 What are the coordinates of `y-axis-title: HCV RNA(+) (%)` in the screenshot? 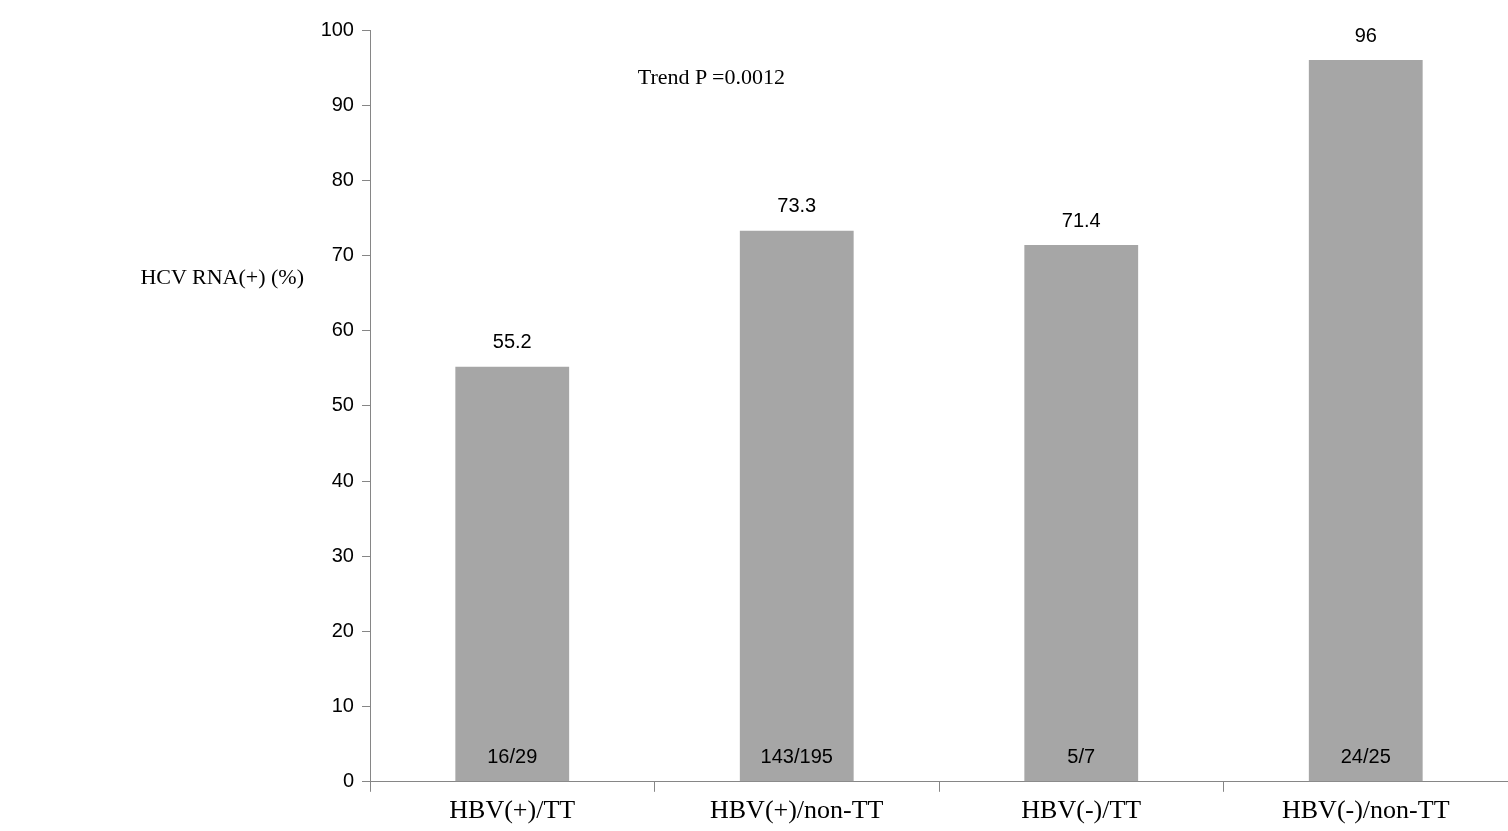 It's located at (222, 276).